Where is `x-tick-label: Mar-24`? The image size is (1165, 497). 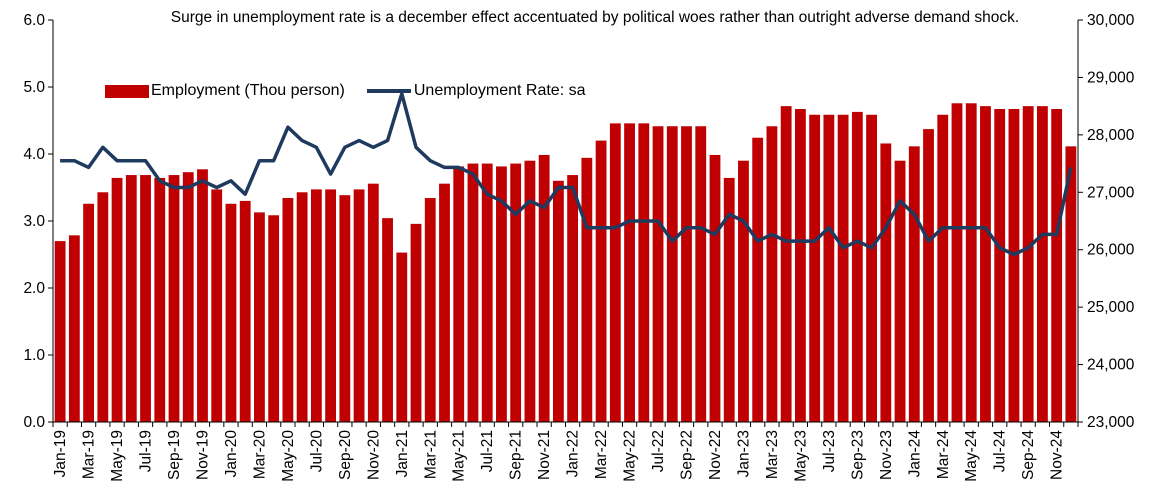 x-tick-label: Mar-24 is located at coordinates (943, 454).